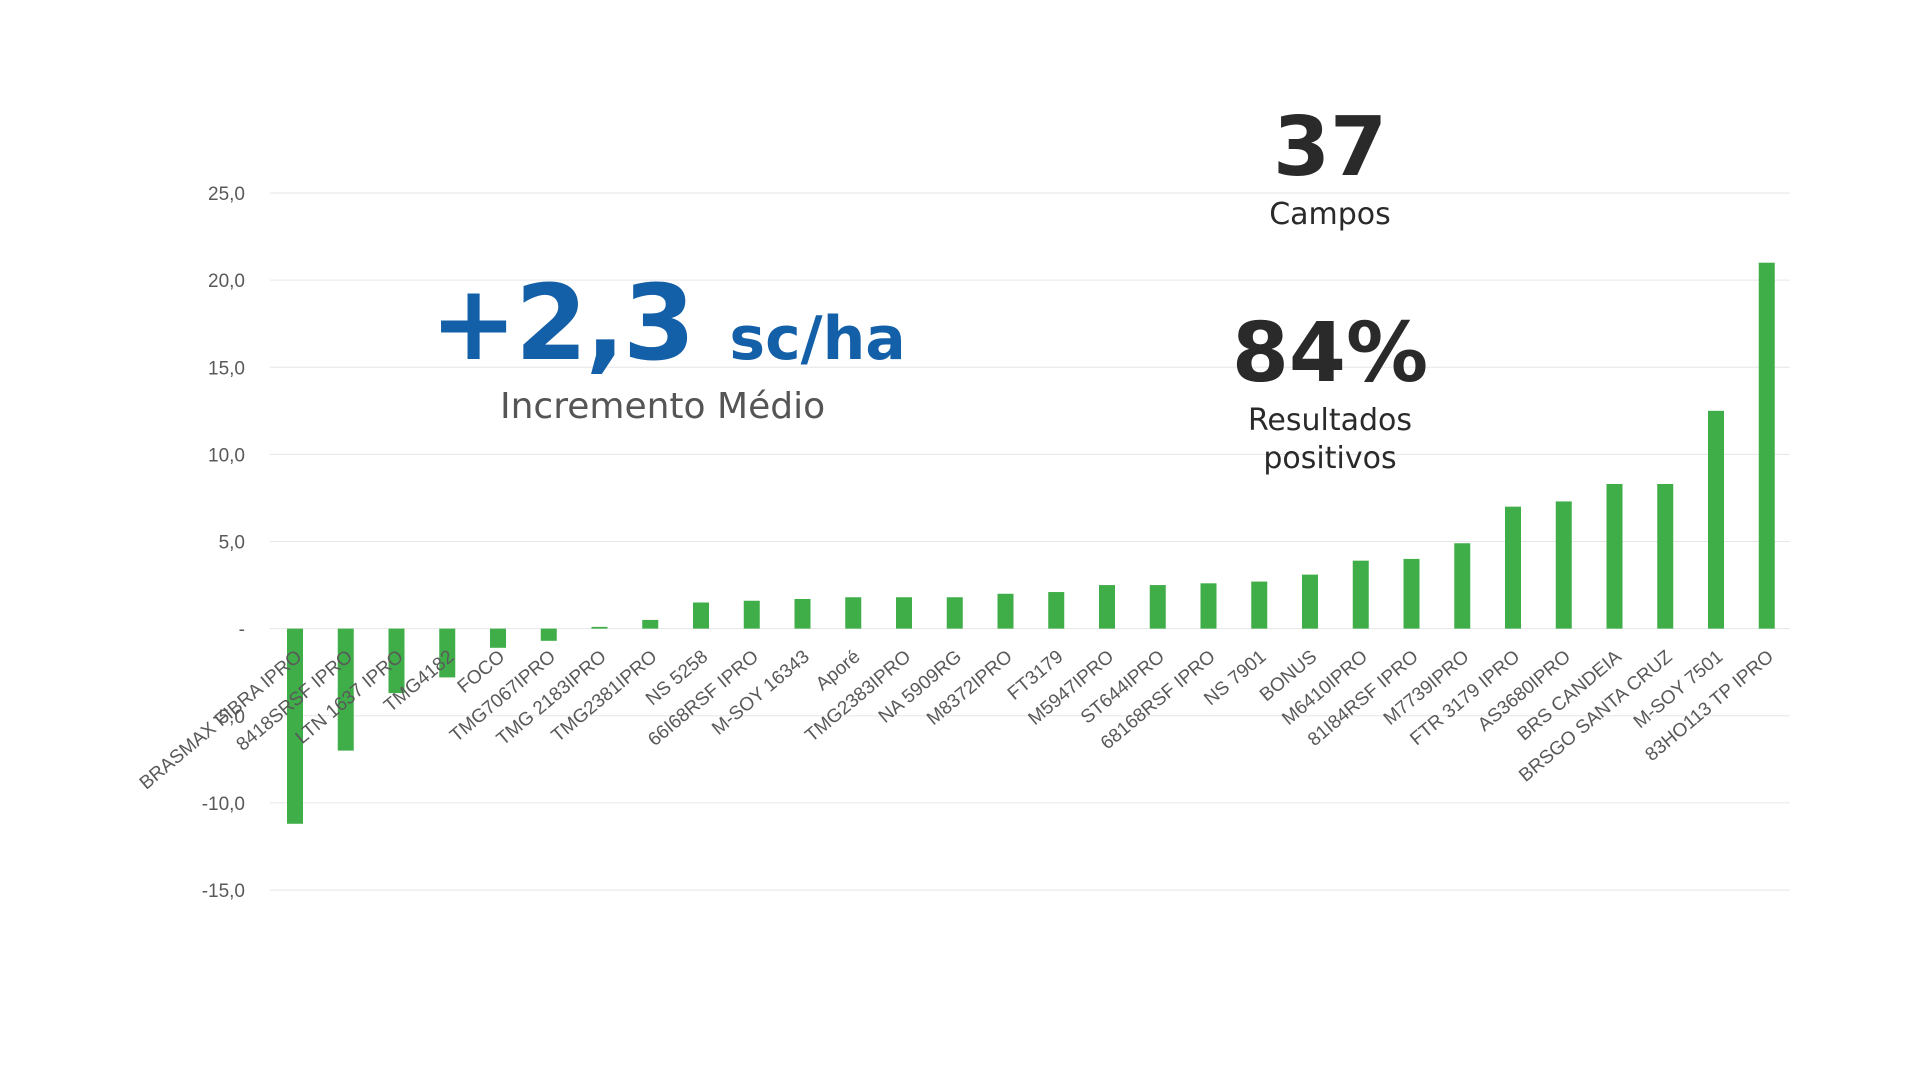 Image resolution: width=1920 pixels, height=1080 pixels. I want to click on increment-number: +2,3, so click(562, 323).